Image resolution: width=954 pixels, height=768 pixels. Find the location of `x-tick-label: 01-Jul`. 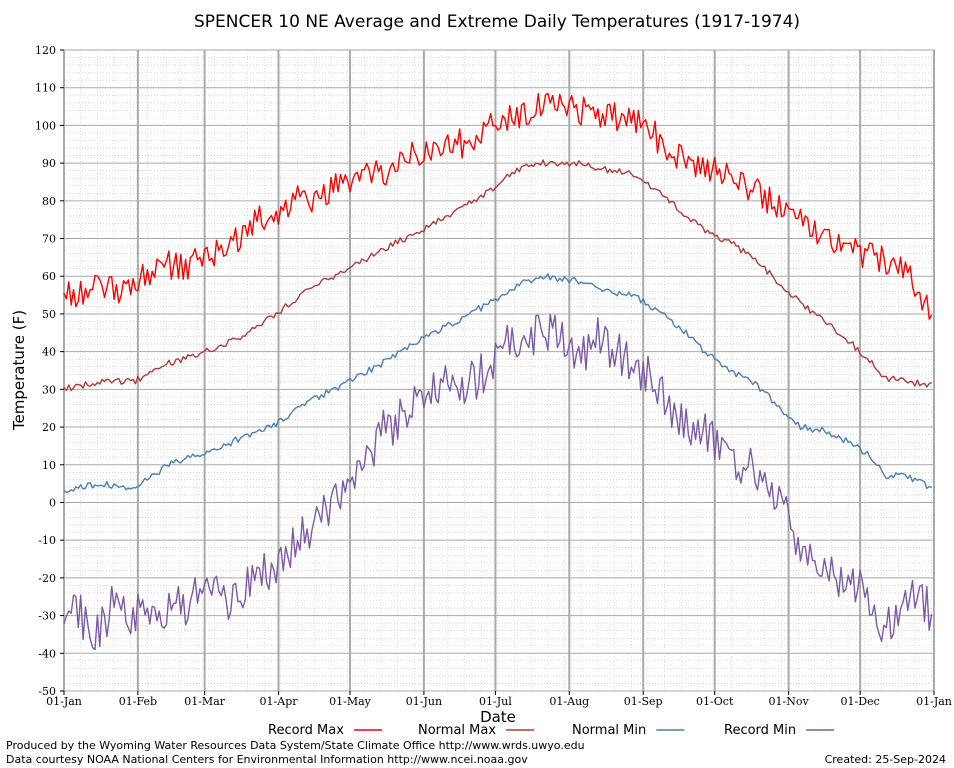

x-tick-label: 01-Jul is located at coordinates (495, 701).